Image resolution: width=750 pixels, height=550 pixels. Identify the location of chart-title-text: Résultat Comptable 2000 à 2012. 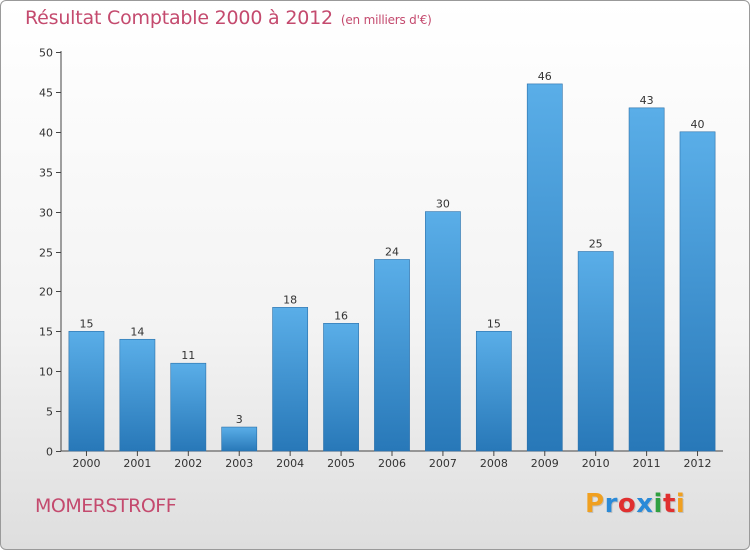
(179, 18).